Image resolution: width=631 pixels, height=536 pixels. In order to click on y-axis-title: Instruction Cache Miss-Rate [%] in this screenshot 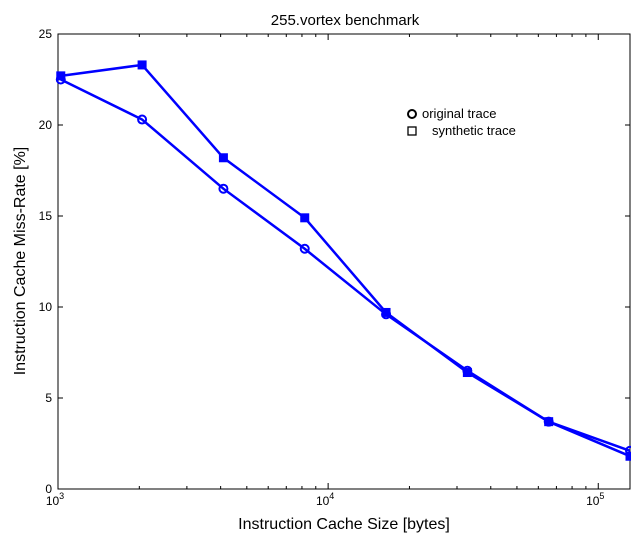, I will do `click(20, 261)`.